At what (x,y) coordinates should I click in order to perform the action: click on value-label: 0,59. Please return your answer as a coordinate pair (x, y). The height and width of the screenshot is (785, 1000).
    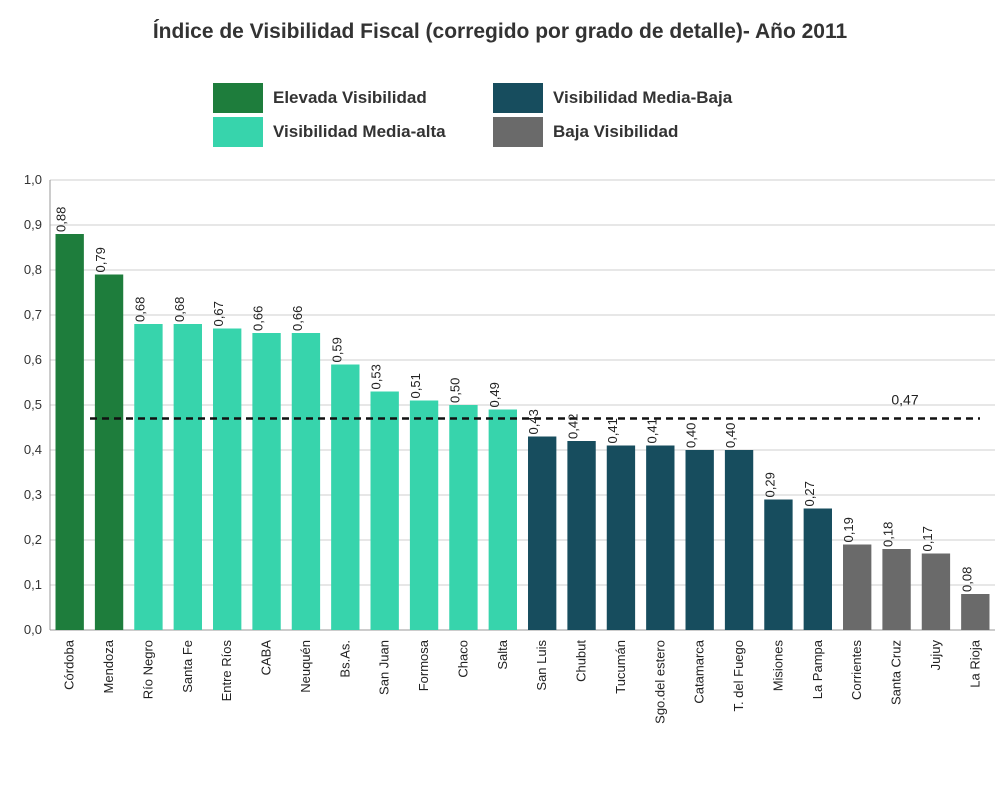
    Looking at the image, I should click on (336, 349).